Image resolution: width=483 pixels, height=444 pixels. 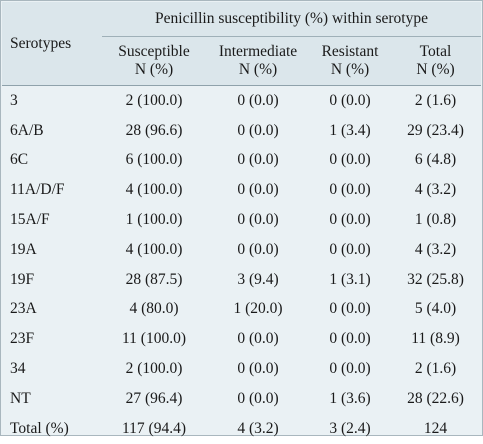 What do you see at coordinates (435, 398) in the screenshot?
I see `cell-total: 28 (22.6)` at bounding box center [435, 398].